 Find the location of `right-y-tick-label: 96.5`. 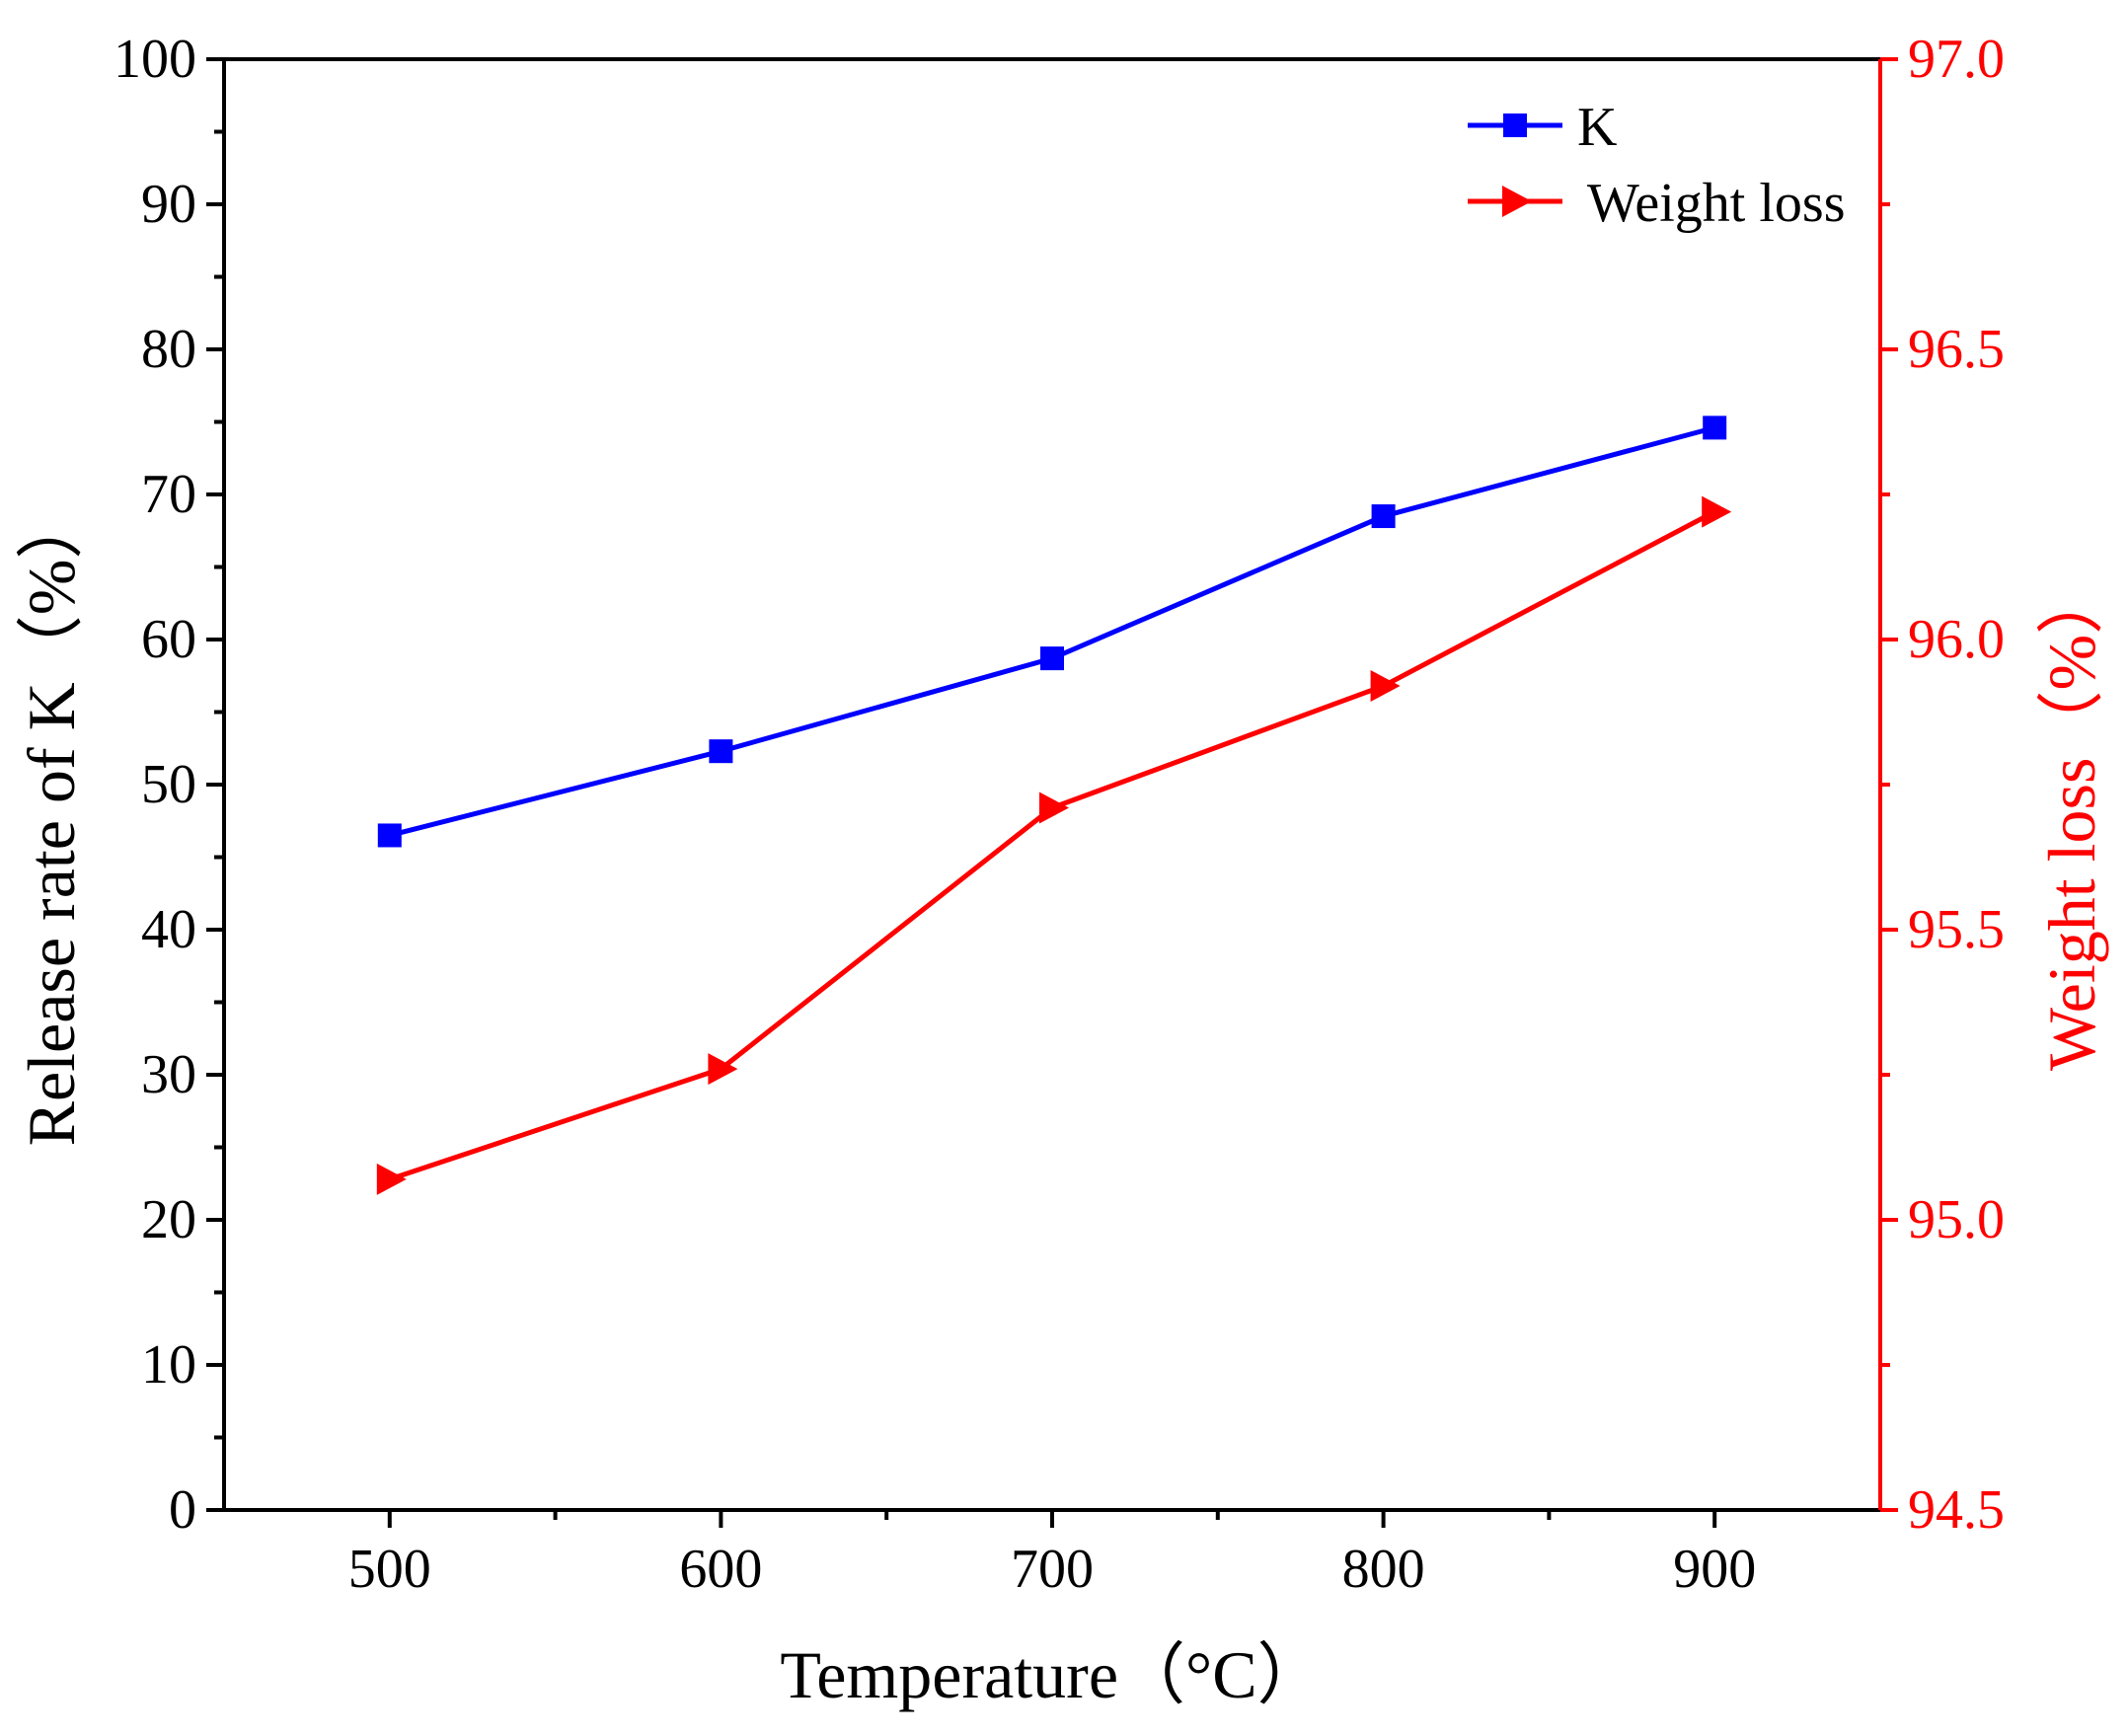

right-y-tick-label: 96.5 is located at coordinates (1956, 349).